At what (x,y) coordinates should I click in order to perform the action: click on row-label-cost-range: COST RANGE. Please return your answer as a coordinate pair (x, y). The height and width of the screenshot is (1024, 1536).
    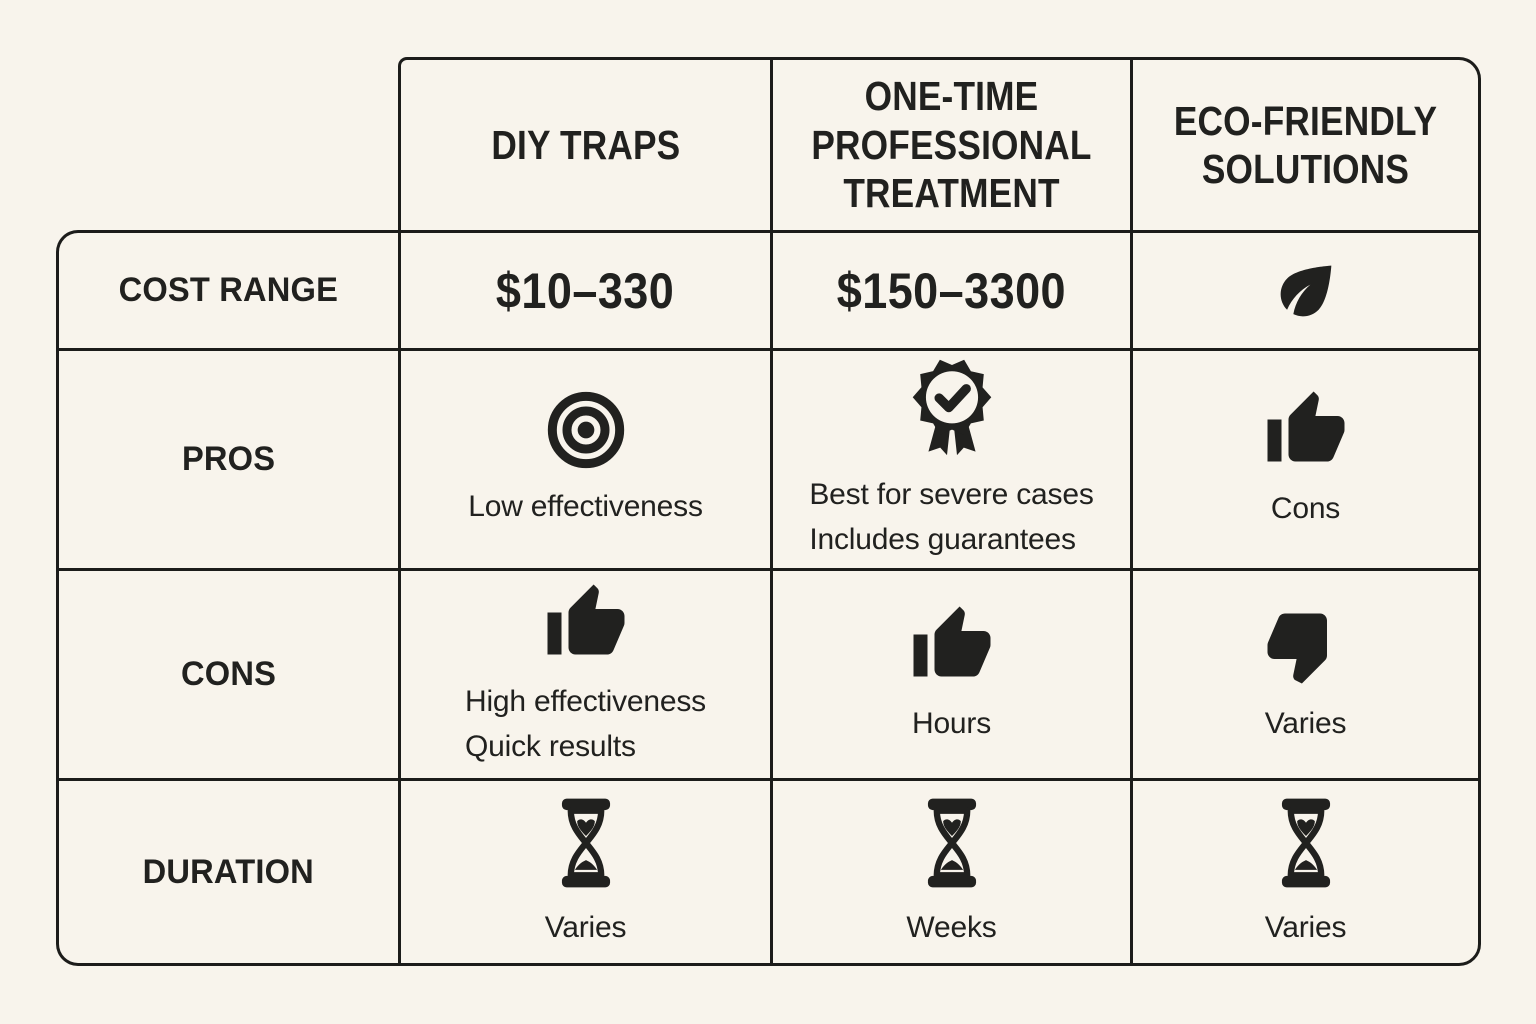
    Looking at the image, I should click on (227, 289).